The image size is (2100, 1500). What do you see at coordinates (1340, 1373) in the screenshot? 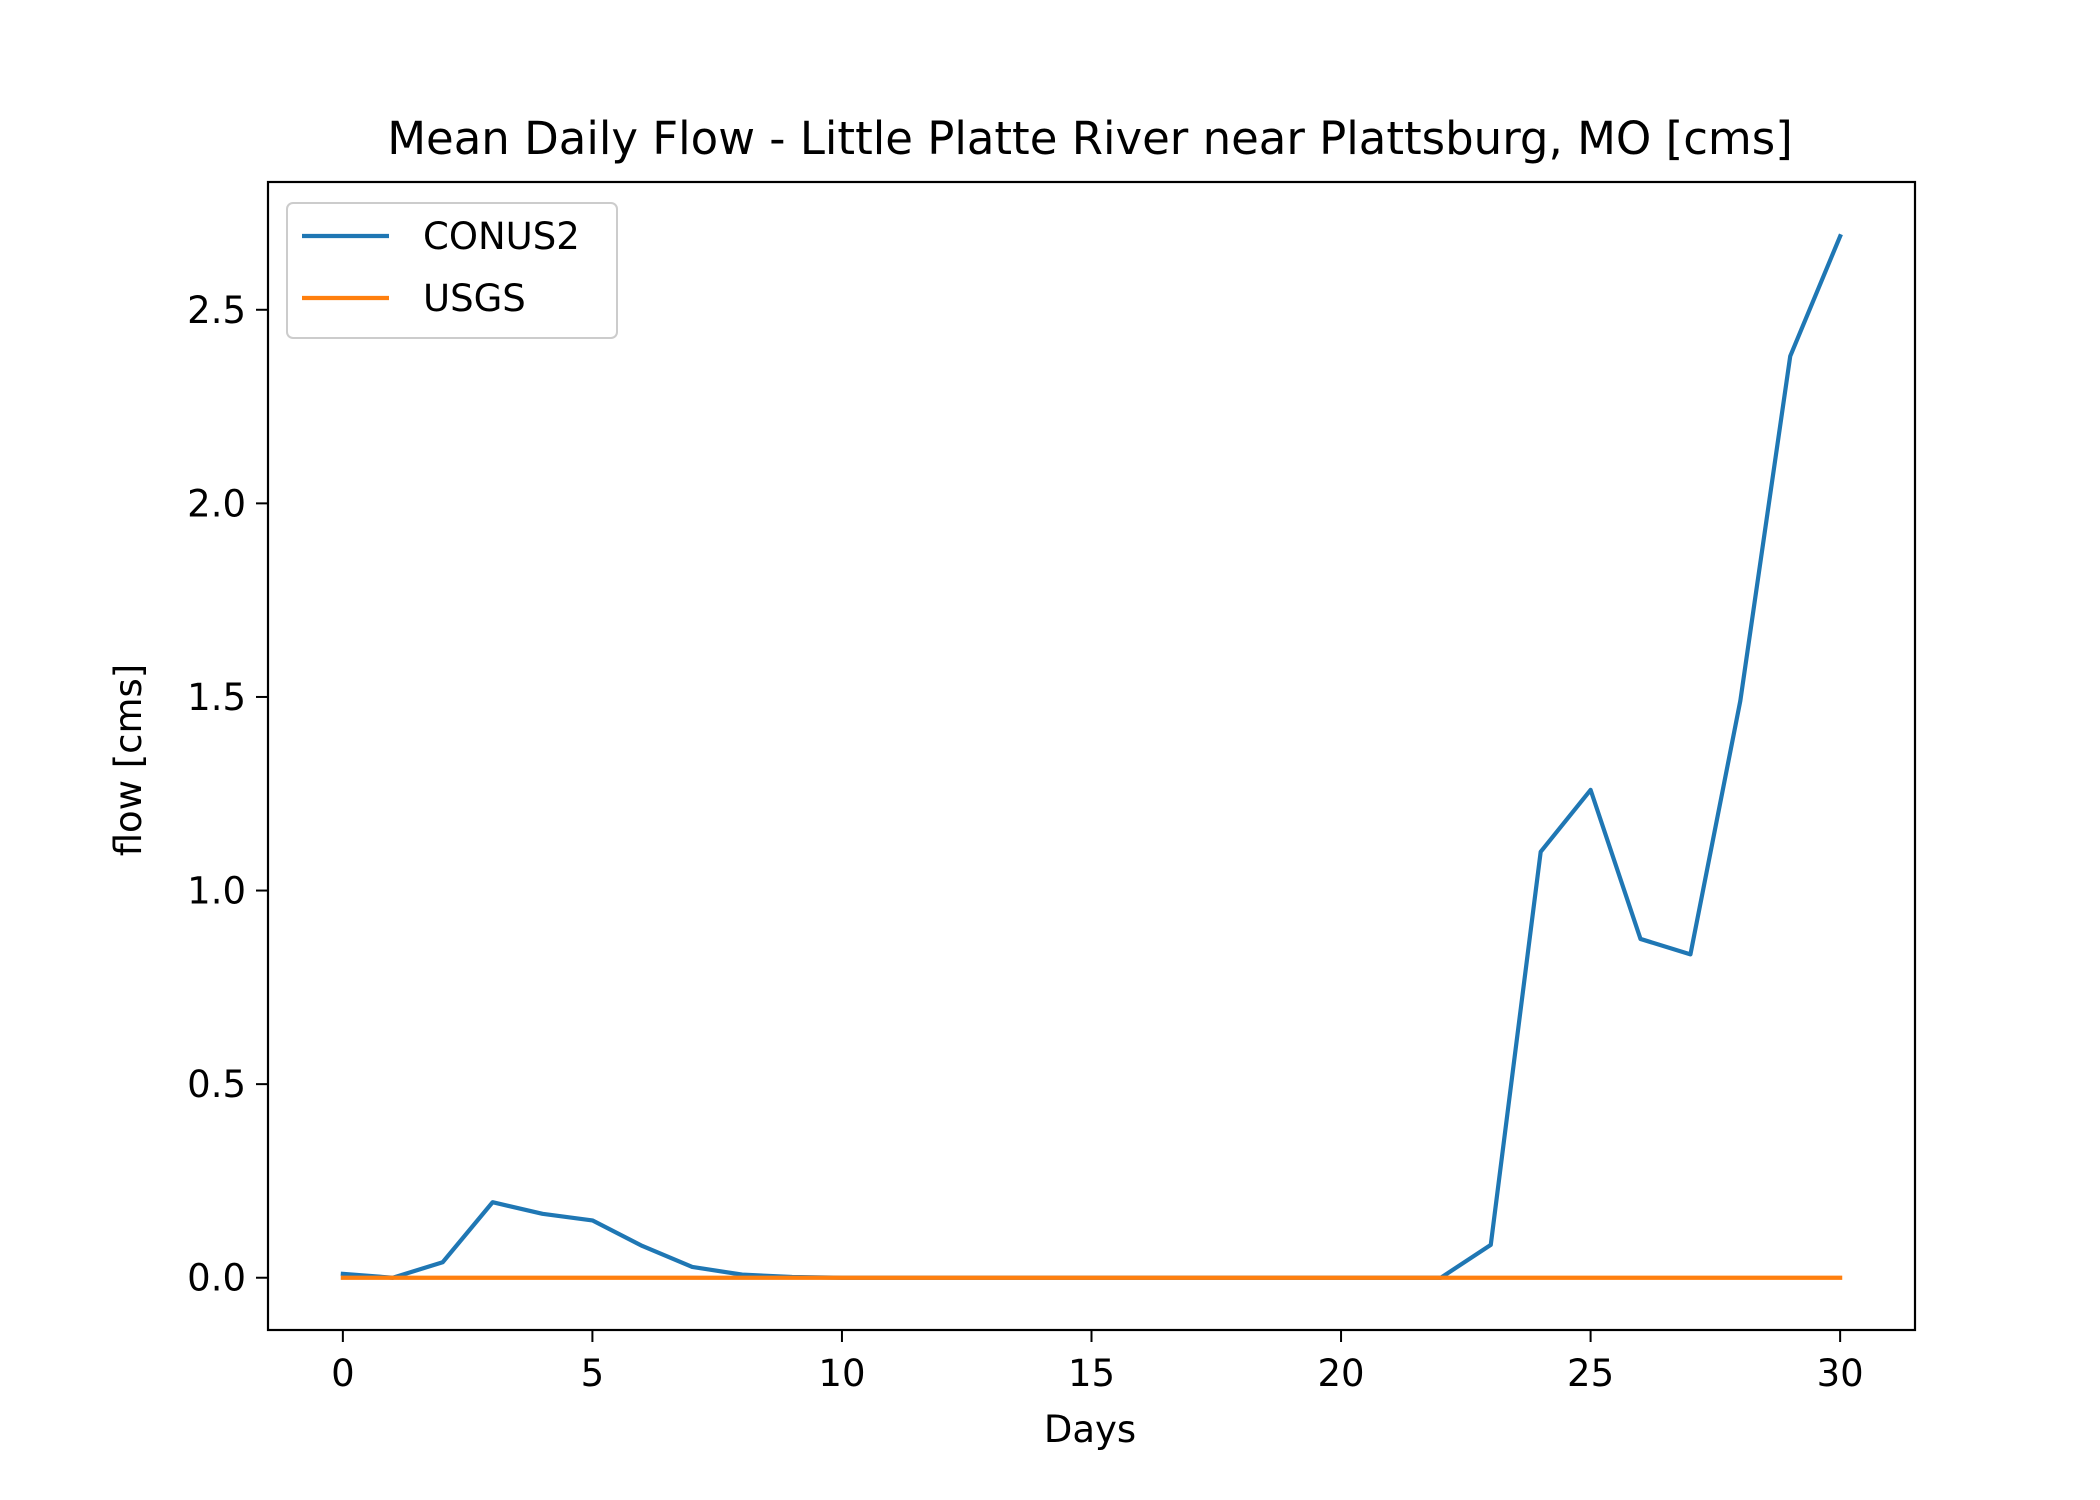
I see `x-tick-label: 20` at bounding box center [1340, 1373].